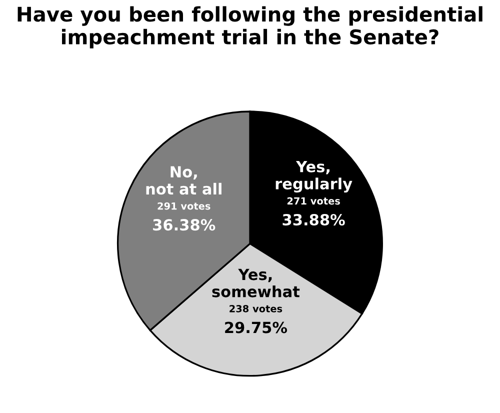 The height and width of the screenshot is (413, 500). Describe the element at coordinates (314, 177) in the screenshot. I see `slice-label: Yes, regularly` at that location.